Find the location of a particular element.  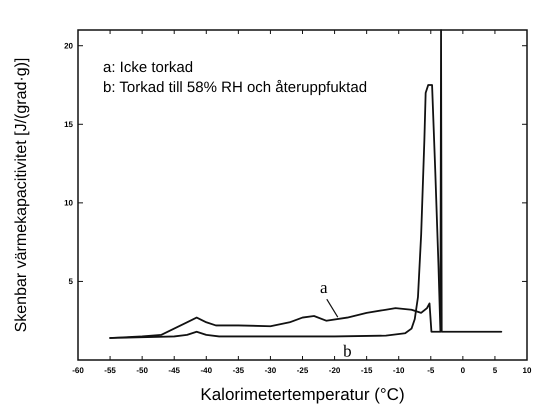

annotation: a is located at coordinates (324, 288).